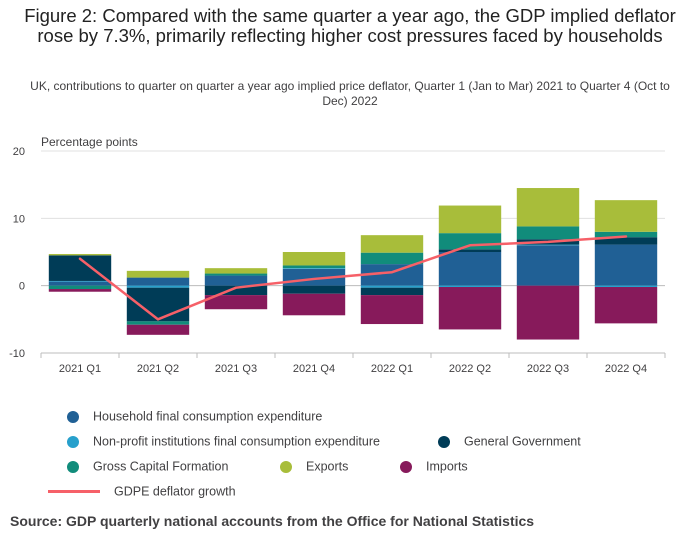 This screenshot has width=700, height=549. What do you see at coordinates (470, 369) in the screenshot?
I see `x-tick-label-5: 2022 Q2` at bounding box center [470, 369].